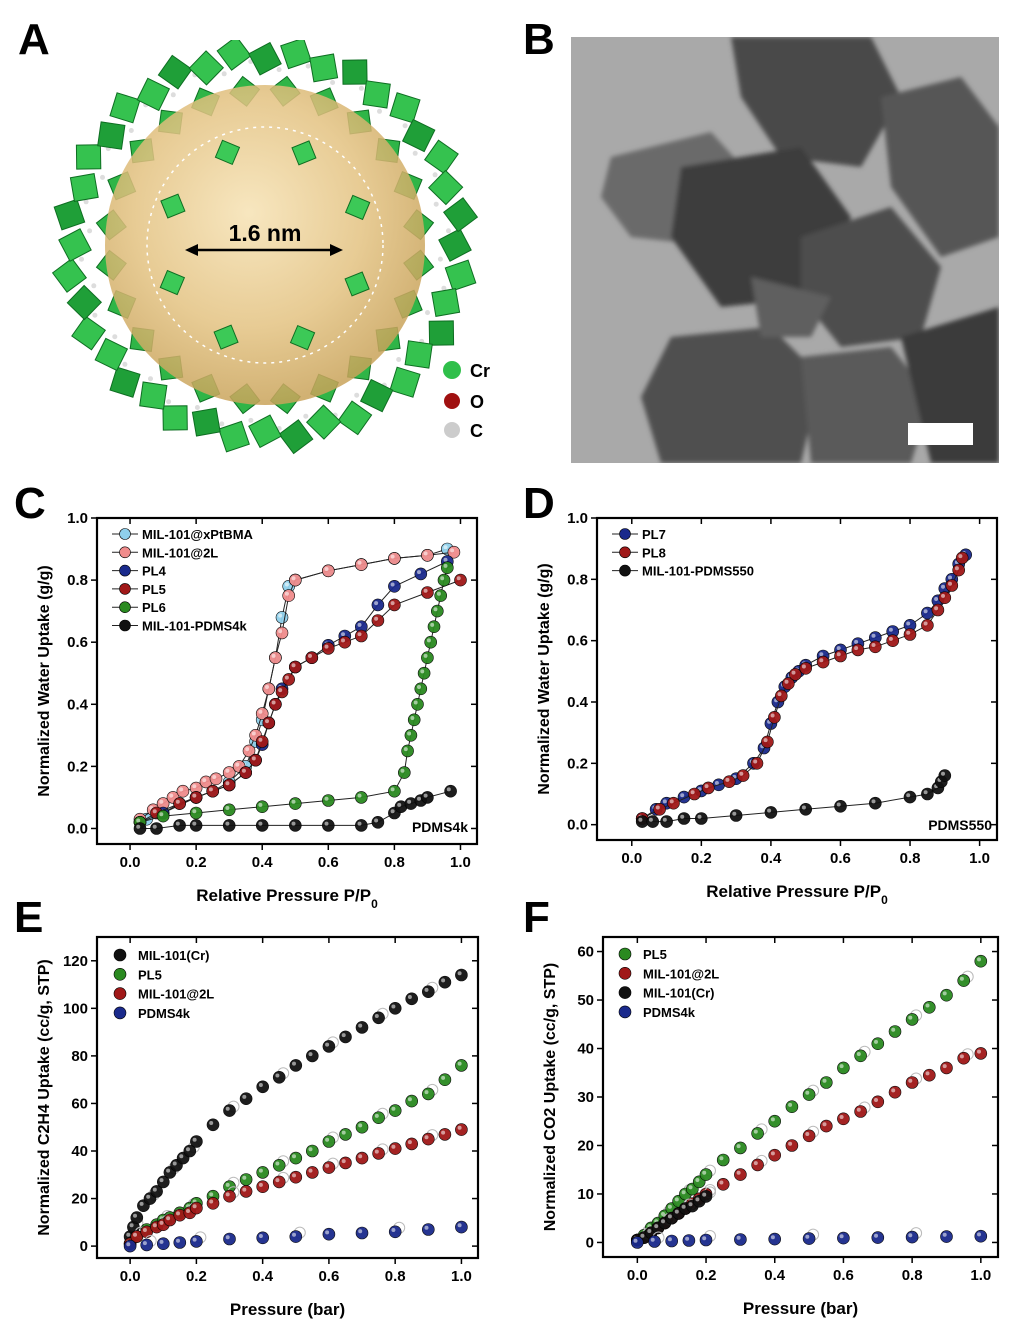 This screenshot has height=1329, width=1029. I want to click on y-axis-label: Normalized C2H4 Uptake (cc/g, STP), so click(44, 1097).